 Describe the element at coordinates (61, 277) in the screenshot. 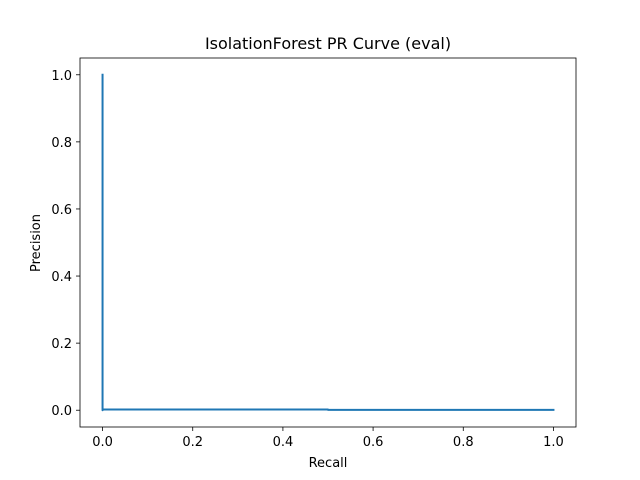

I see `y-tick-label: 0.4` at that location.